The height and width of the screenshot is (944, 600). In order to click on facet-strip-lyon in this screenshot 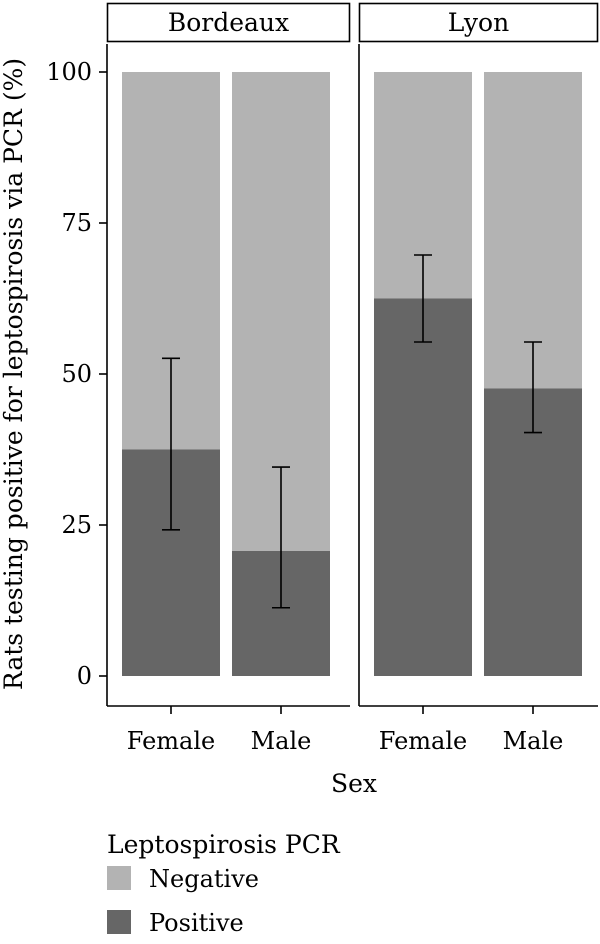, I will do `click(478, 22)`.